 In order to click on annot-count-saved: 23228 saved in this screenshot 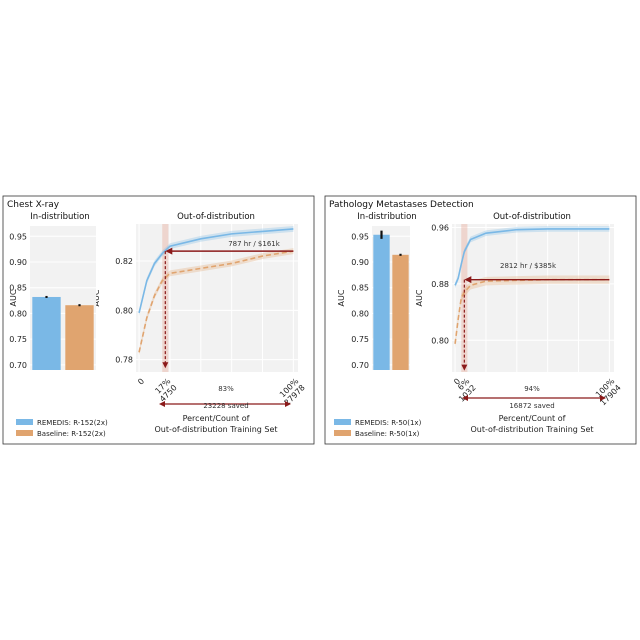, I will do `click(225, 406)`.